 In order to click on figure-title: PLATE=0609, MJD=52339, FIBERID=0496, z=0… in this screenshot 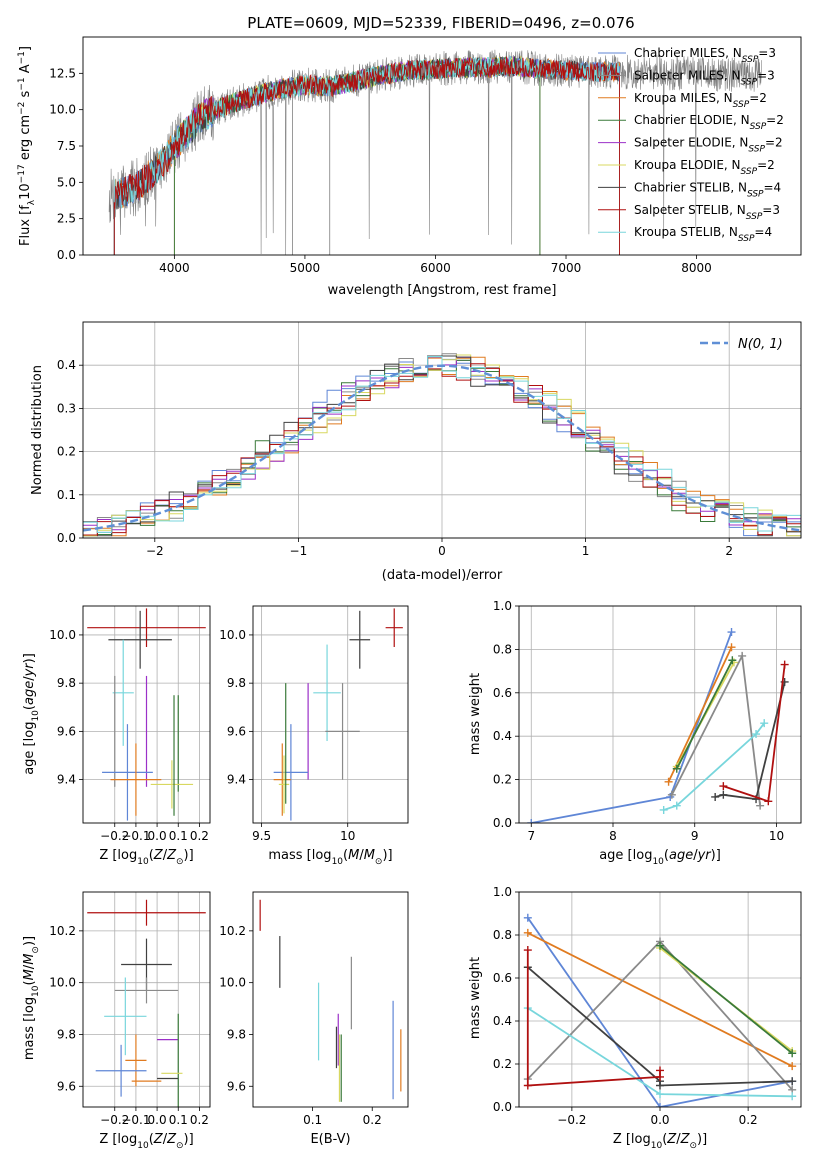, I will do `click(440, 23)`.